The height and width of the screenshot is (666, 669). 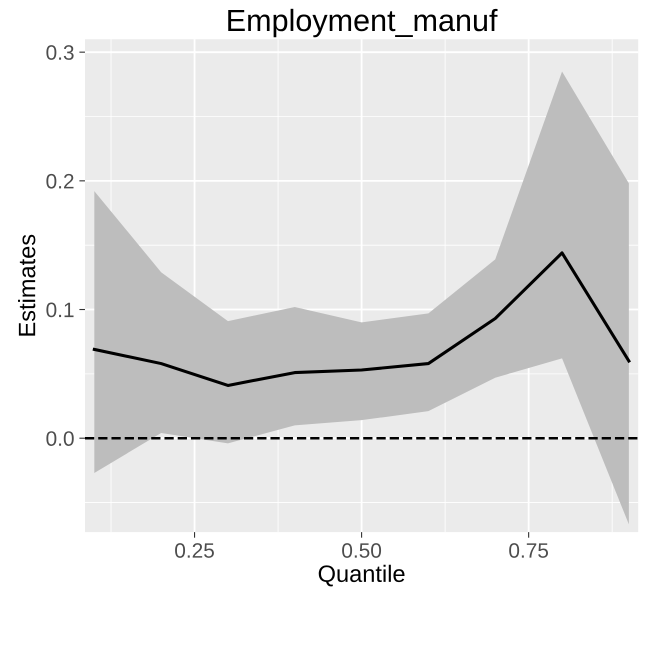 I want to click on x-tick-label: 0.50, so click(x=362, y=550).